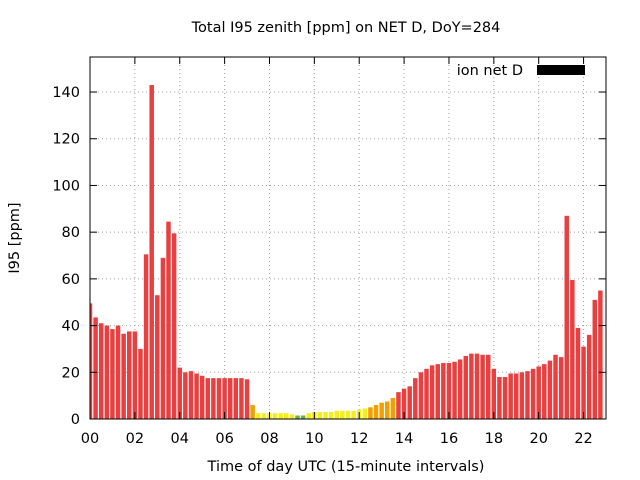  What do you see at coordinates (314, 439) in the screenshot?
I see `x-tick-label: 10` at bounding box center [314, 439].